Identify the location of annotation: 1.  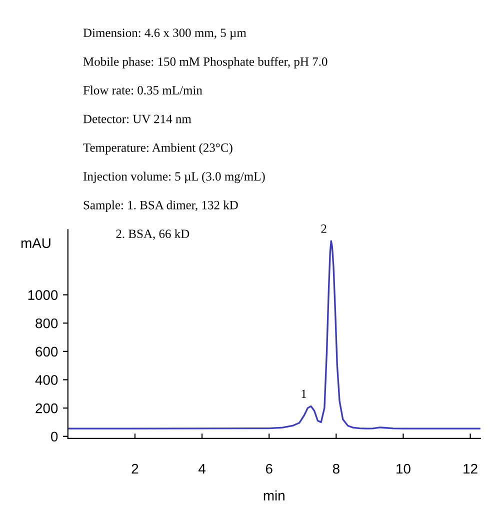
(304, 394).